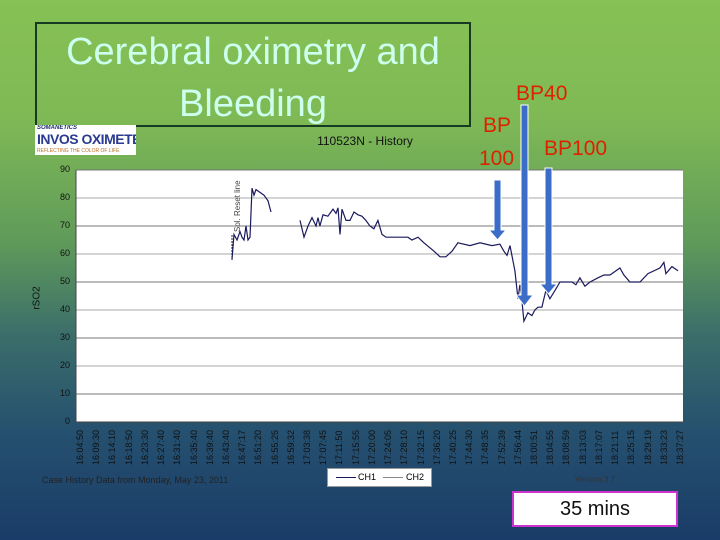  Describe the element at coordinates (393, 477) in the screenshot. I see `legend-swatch-ch2` at that location.